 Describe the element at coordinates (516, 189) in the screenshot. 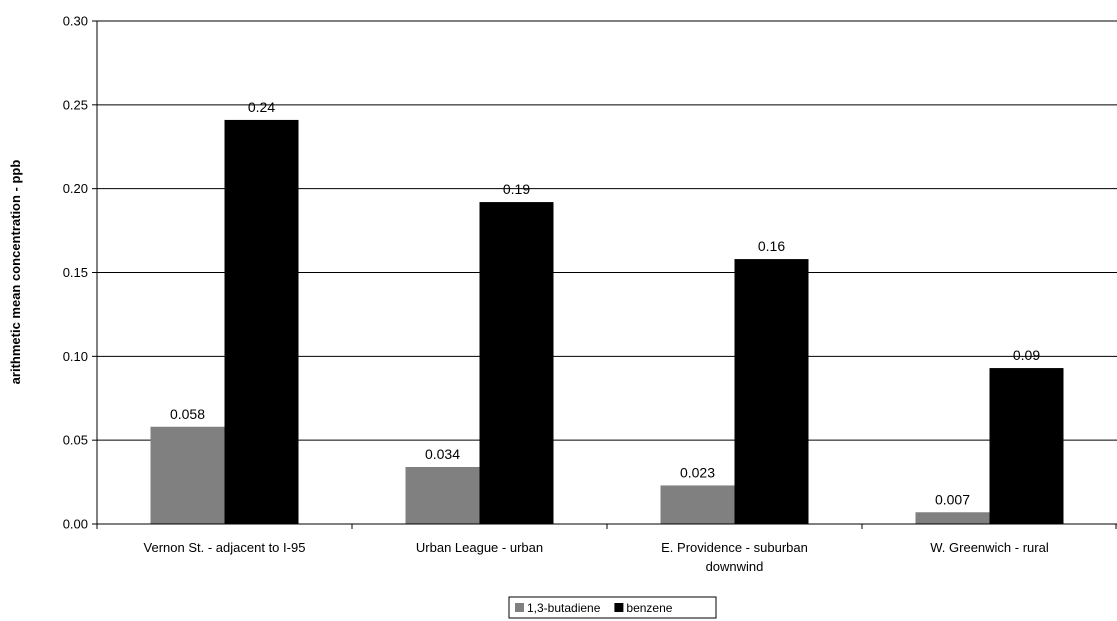

I see `data-label: 0.19` at that location.